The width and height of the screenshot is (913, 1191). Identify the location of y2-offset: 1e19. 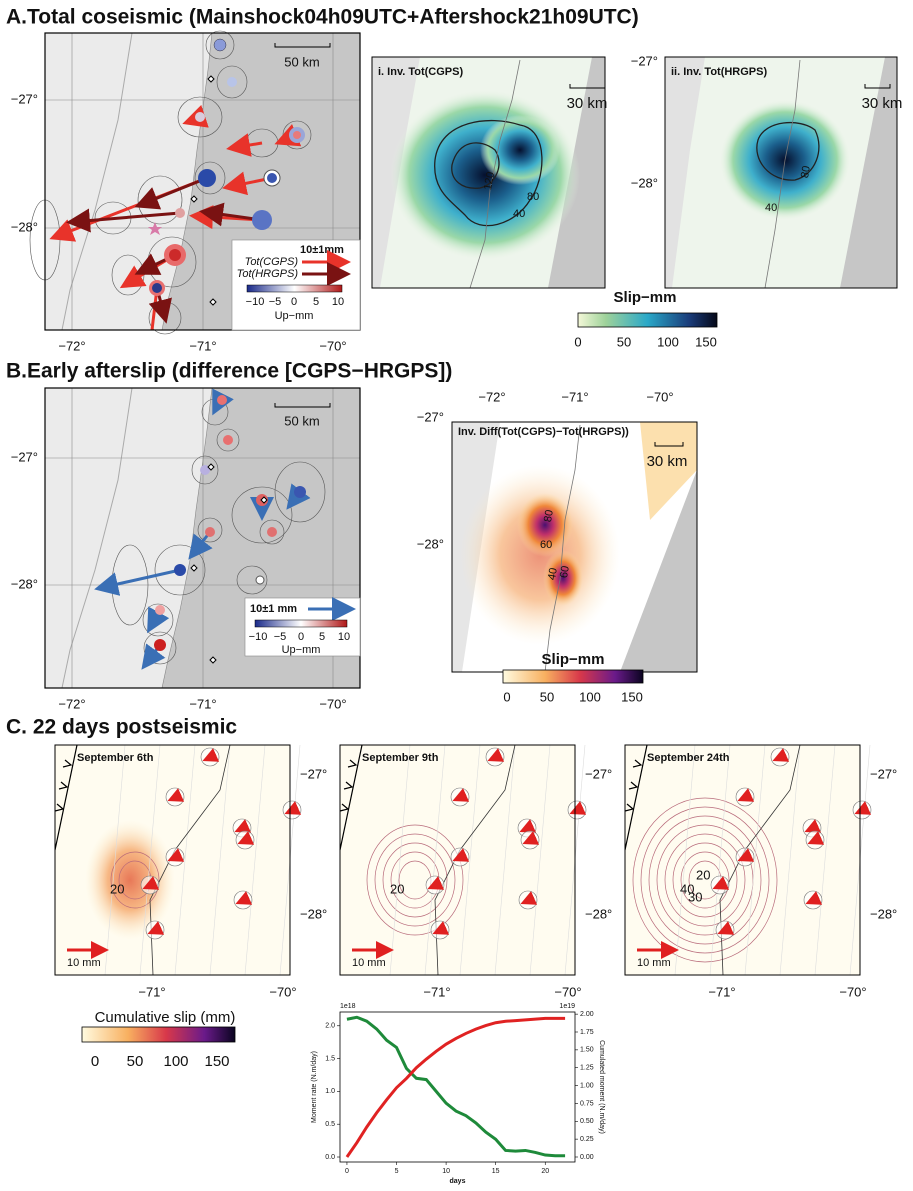
(567, 1006).